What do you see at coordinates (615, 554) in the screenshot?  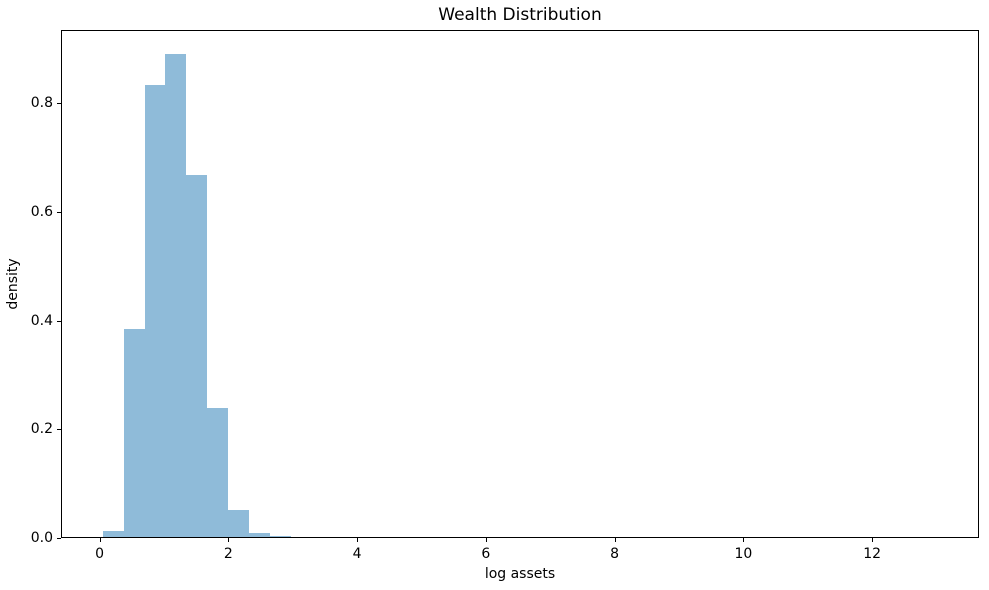 I see `x-tick-label: 8` at bounding box center [615, 554].